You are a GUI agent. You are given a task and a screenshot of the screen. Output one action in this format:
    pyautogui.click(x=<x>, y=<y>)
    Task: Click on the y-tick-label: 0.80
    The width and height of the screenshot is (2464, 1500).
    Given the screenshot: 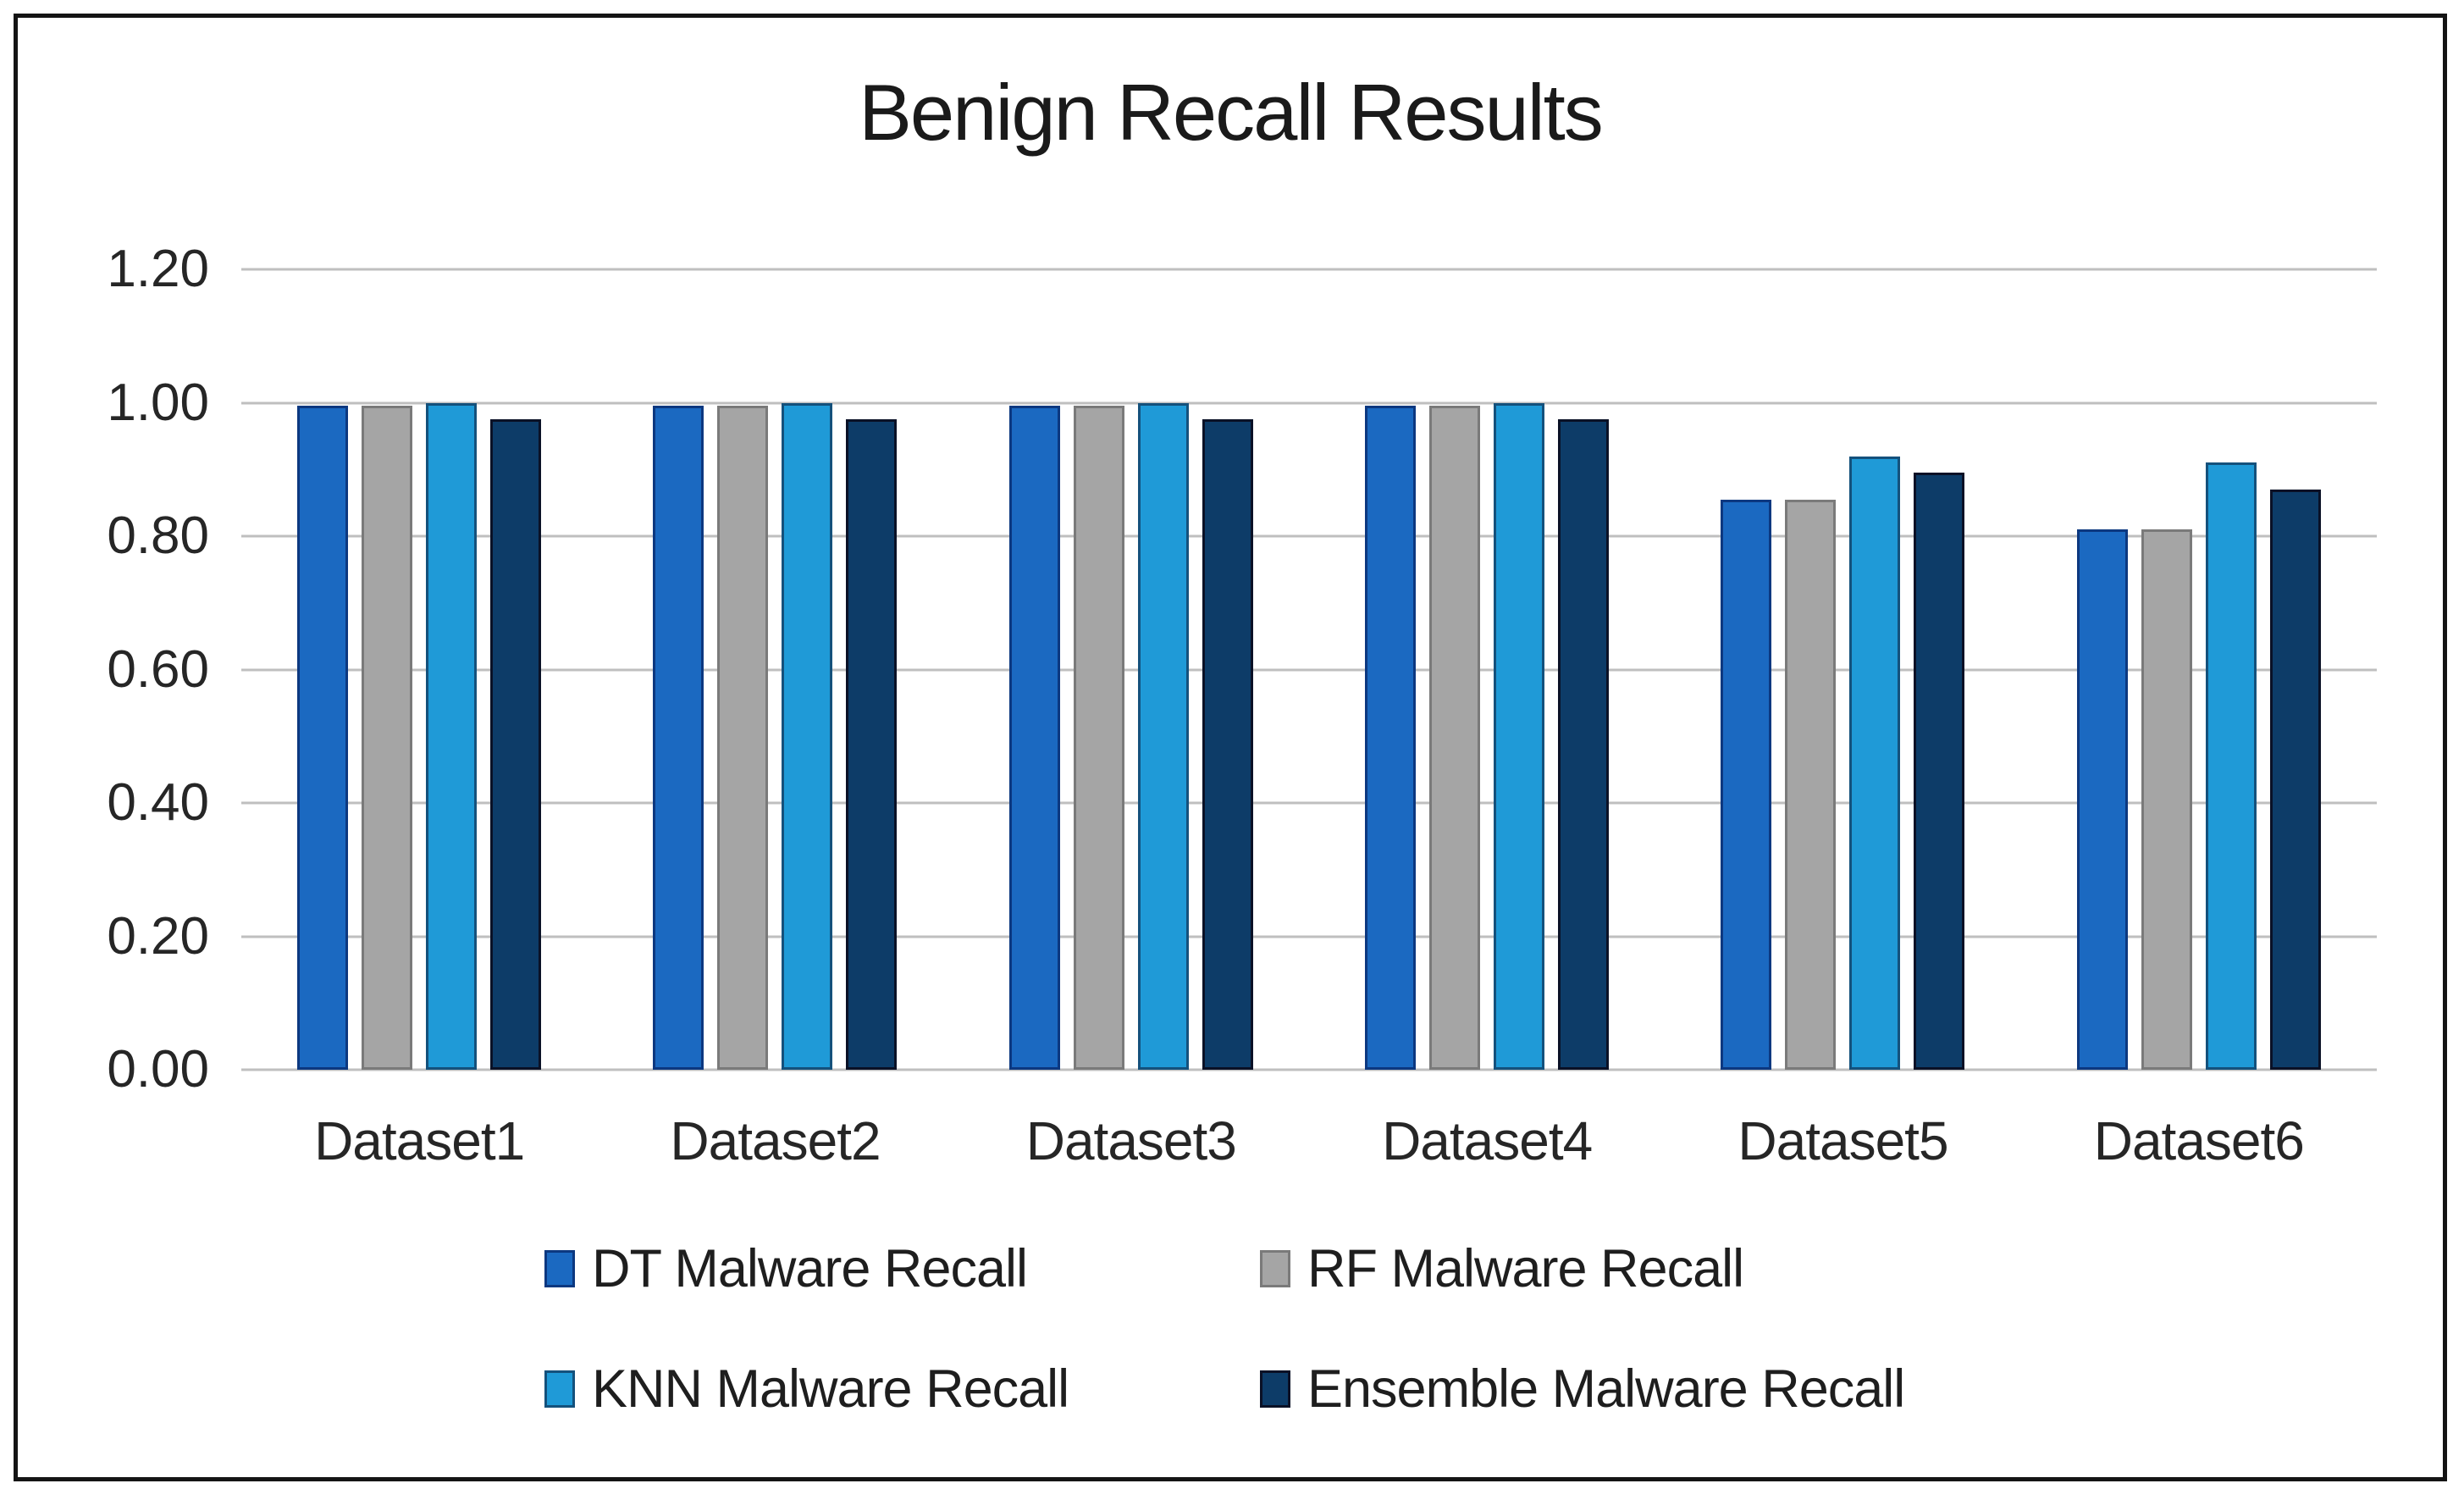 What is the action you would take?
    pyautogui.click(x=158, y=535)
    